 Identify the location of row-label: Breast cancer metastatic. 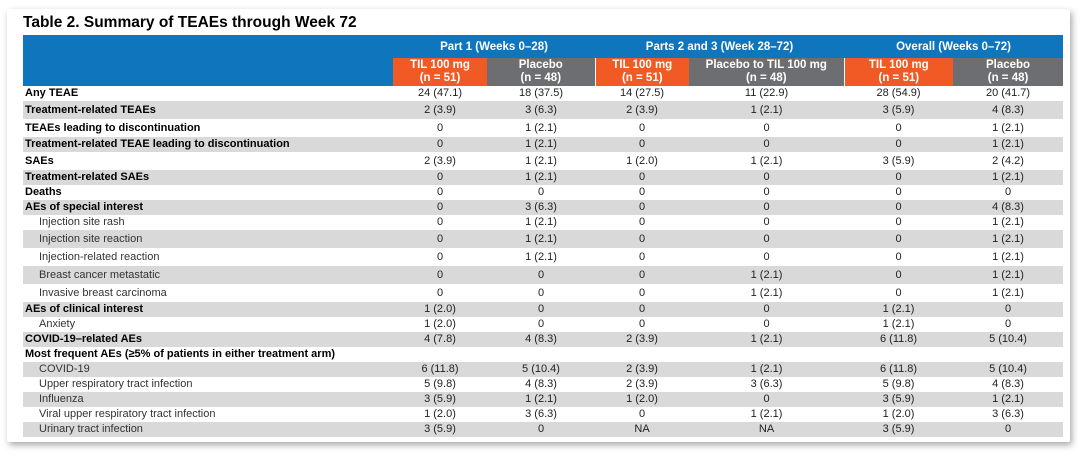
(208, 275).